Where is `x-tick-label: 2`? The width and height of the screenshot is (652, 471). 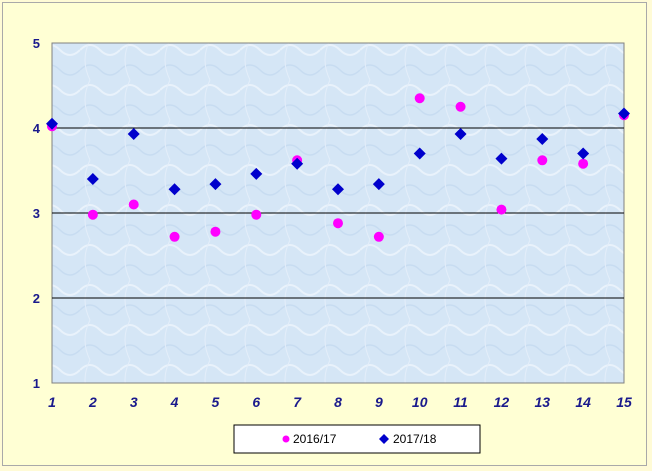
x-tick-label: 2 is located at coordinates (92, 402).